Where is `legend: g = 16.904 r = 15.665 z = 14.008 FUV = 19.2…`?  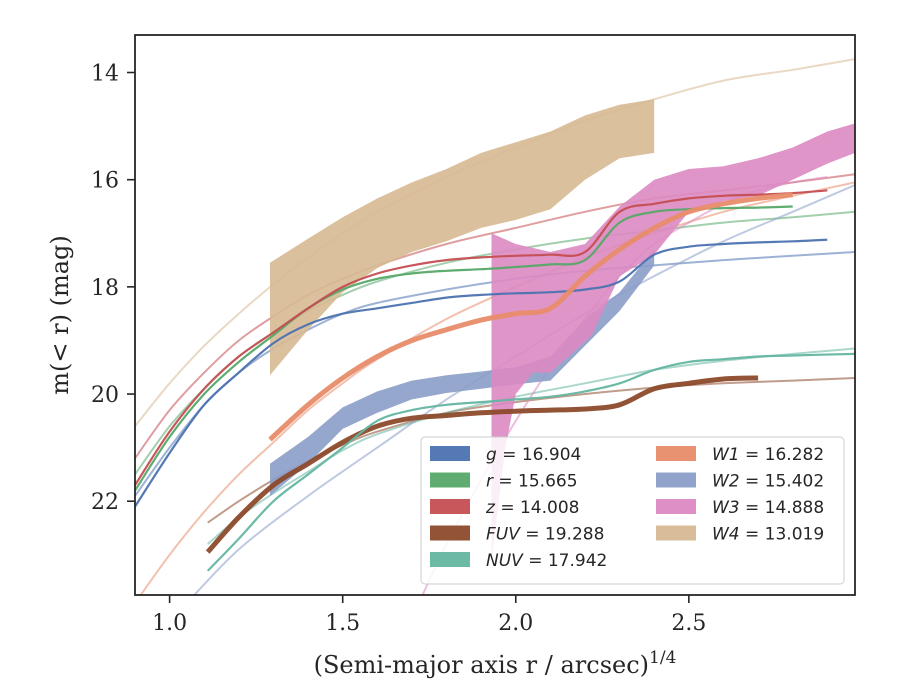
legend: g = 16.904 r = 15.665 z = 14.008 FUV = 19.2… is located at coordinates (632, 510).